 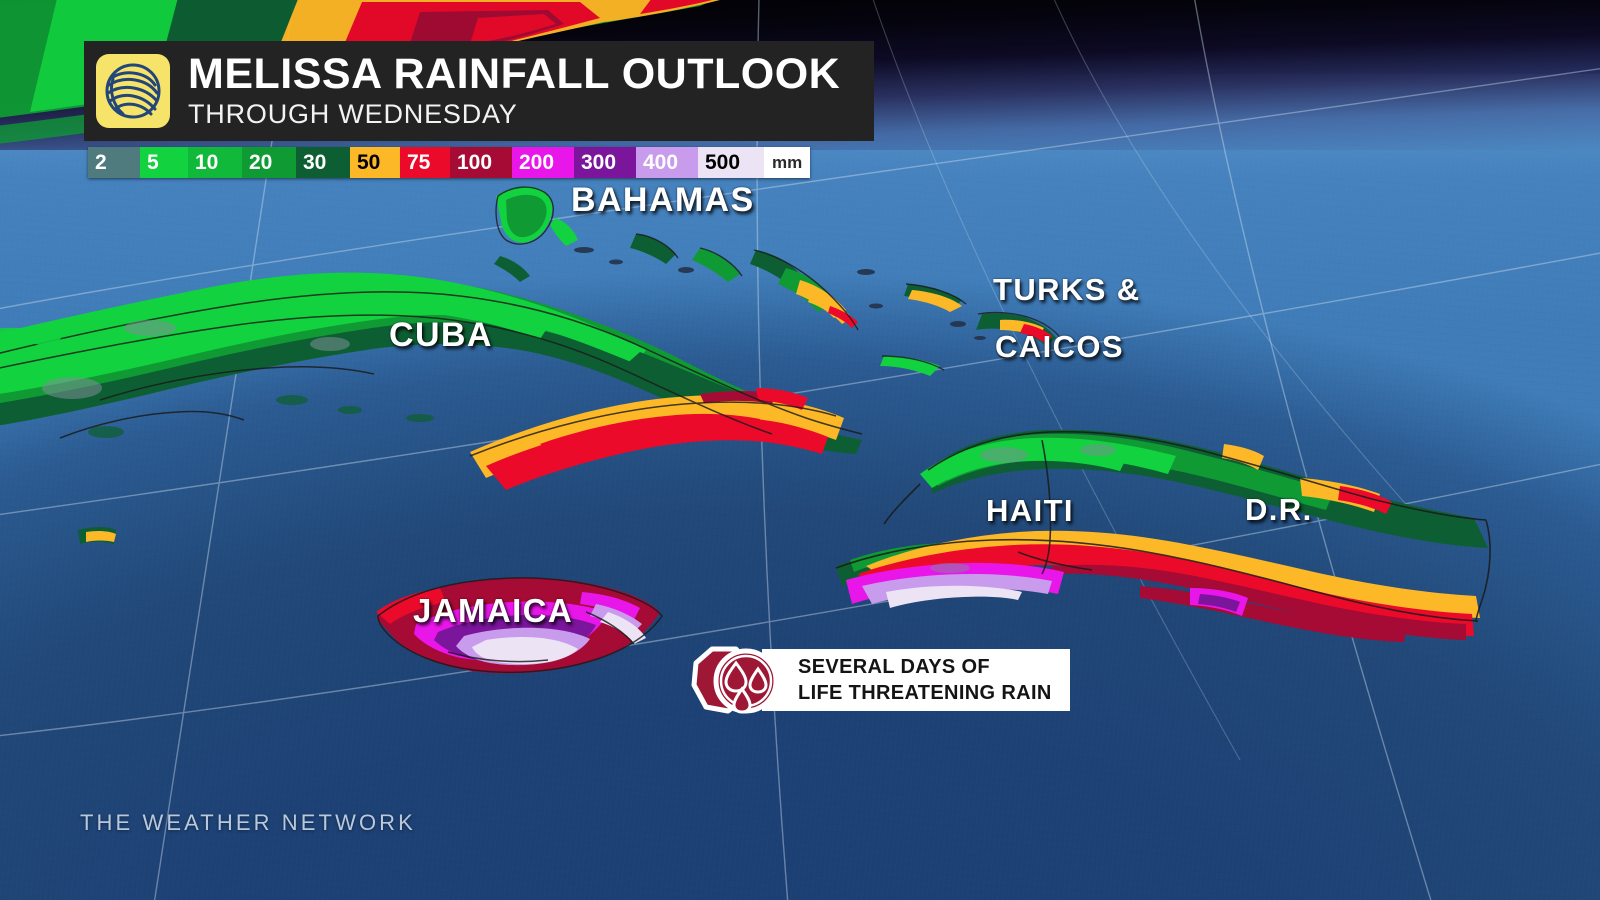 I want to click on warning-callout-box: SEVERAL DAYS OF LIFE THREATENING RAIN, so click(x=916, y=680).